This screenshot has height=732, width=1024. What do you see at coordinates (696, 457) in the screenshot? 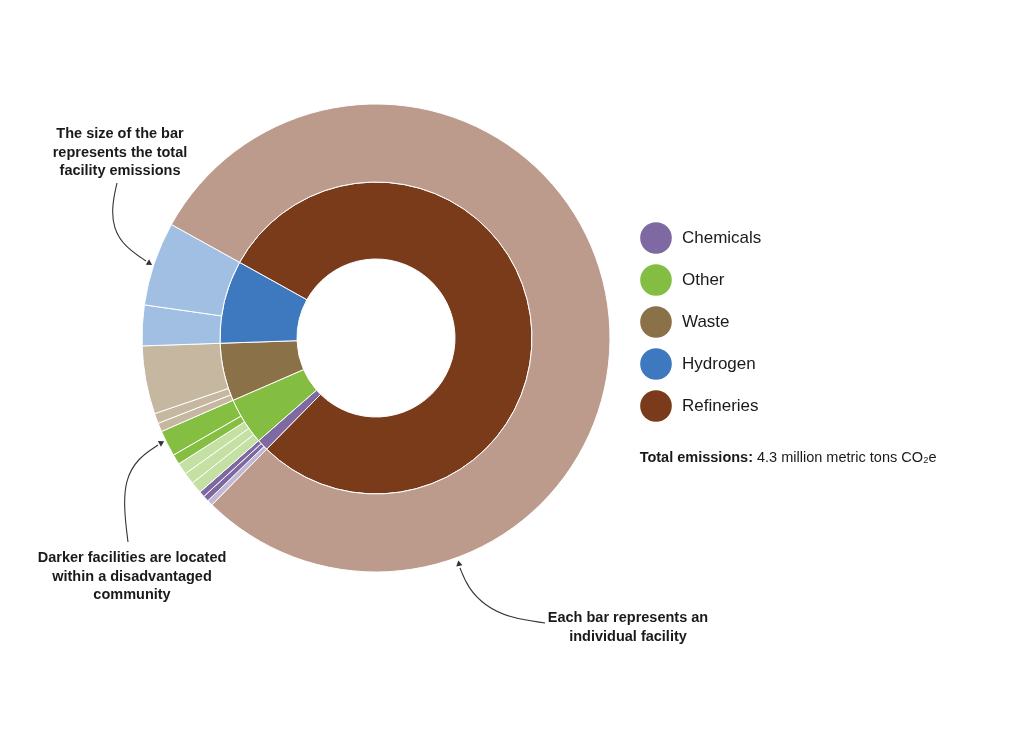
I see `text: Total emissions:` at bounding box center [696, 457].